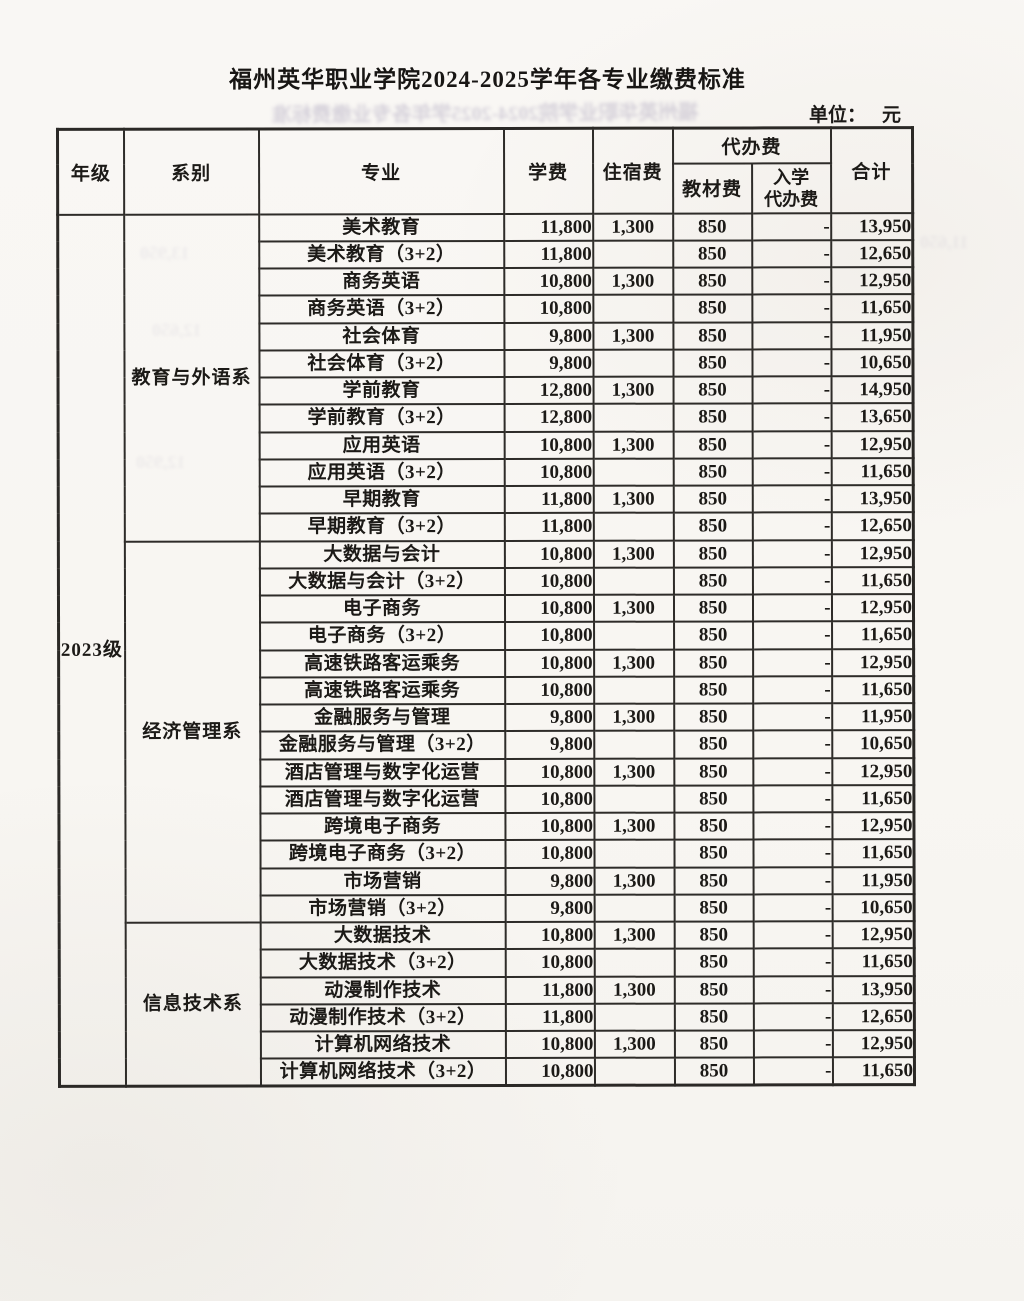  Describe the element at coordinates (383, 908) in the screenshot. I see `major-cell: 市场营销（3+2）` at that location.